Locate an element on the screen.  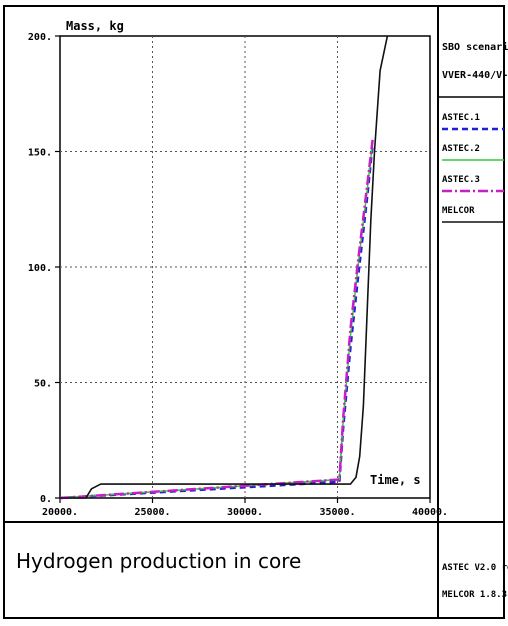
y-tick-label: 150. is located at coordinates (40, 153).